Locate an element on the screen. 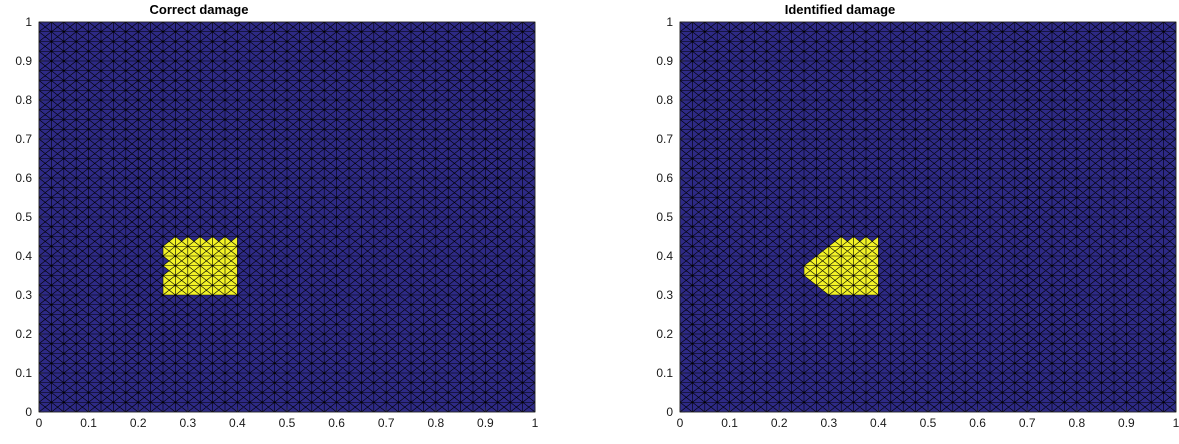  x-tick-label: 0.7 is located at coordinates (1027, 423).